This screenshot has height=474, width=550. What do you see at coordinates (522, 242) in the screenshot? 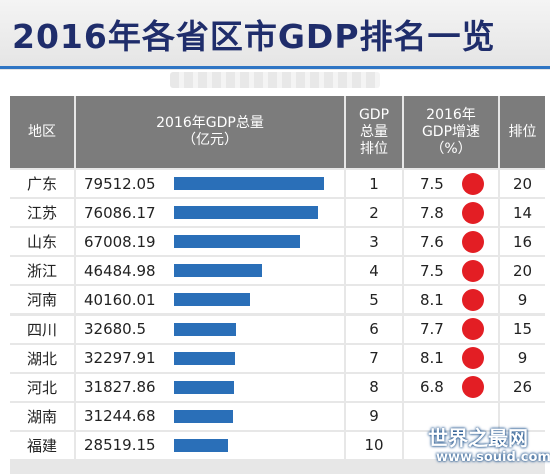
I see `cell-growth-rank: 16` at bounding box center [522, 242].